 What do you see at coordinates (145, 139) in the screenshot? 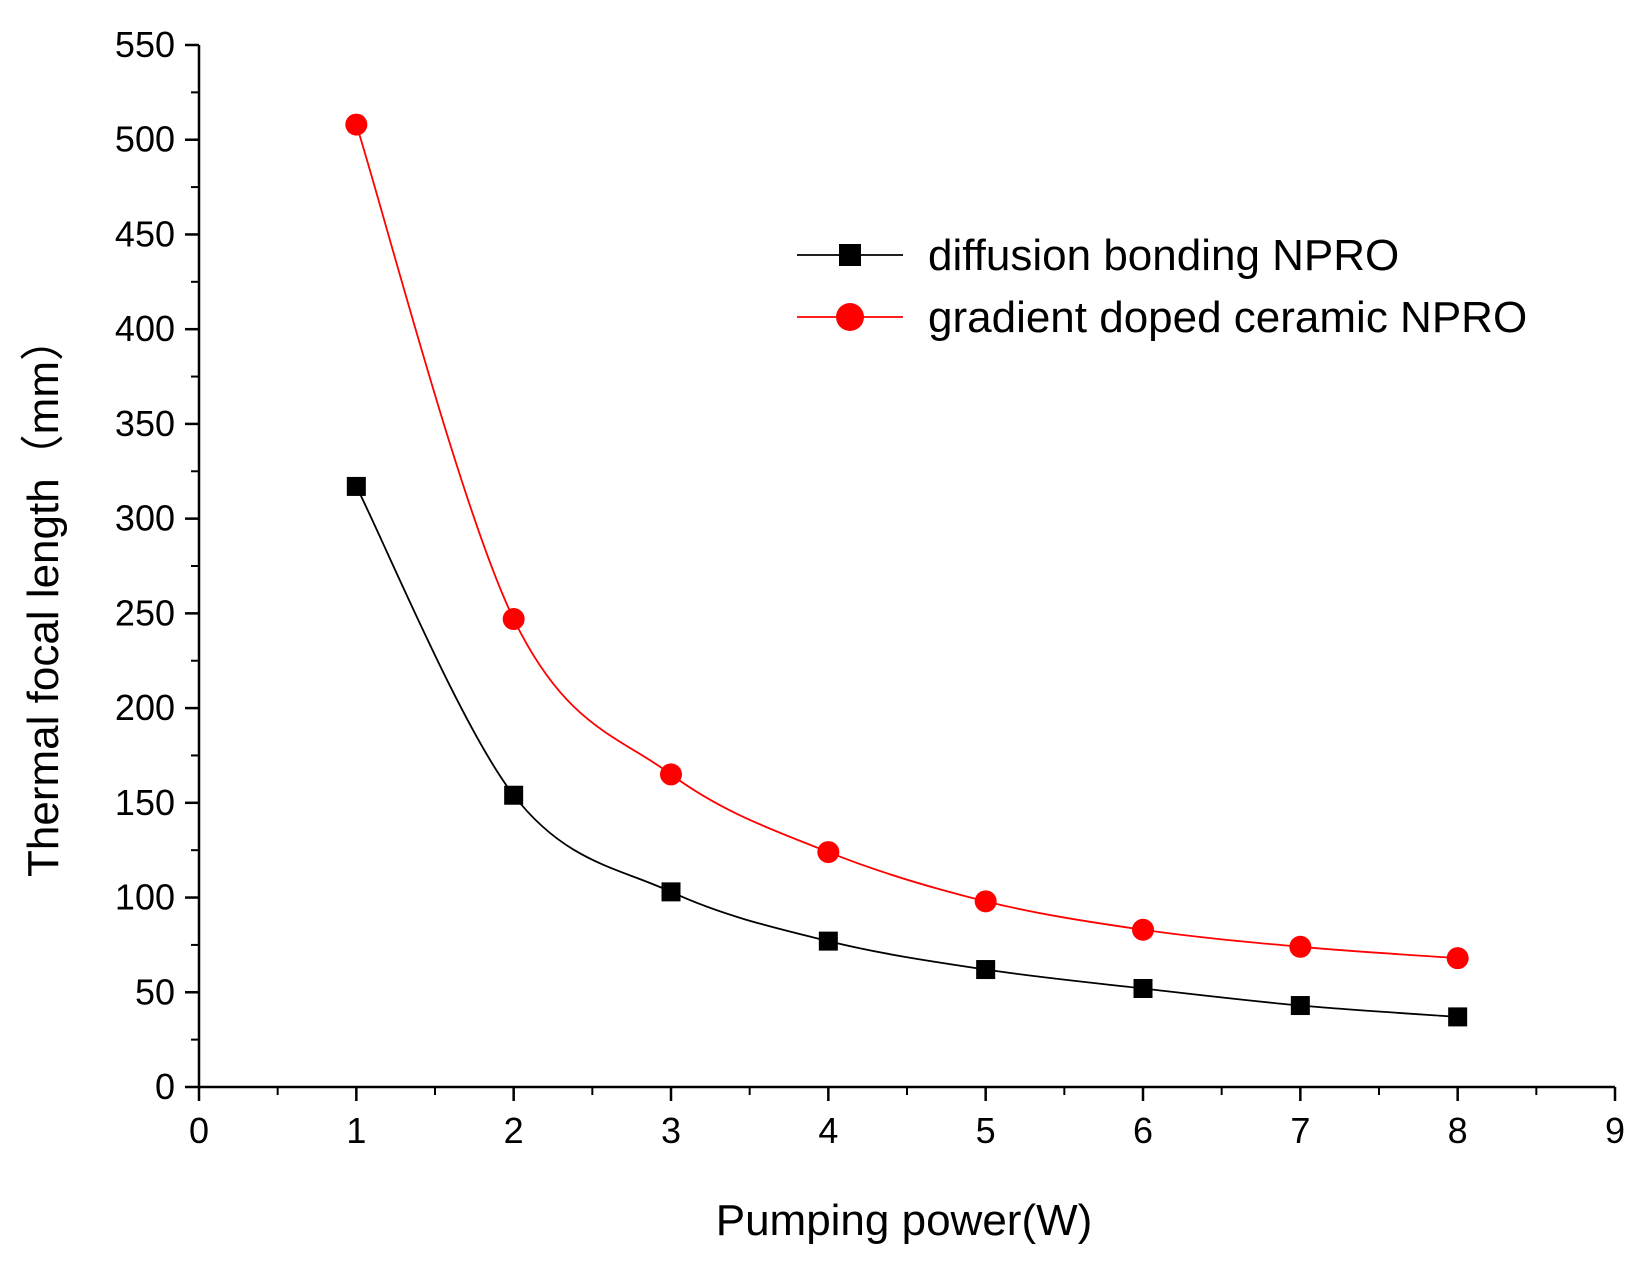
I see `y-tick-label: 500` at bounding box center [145, 139].